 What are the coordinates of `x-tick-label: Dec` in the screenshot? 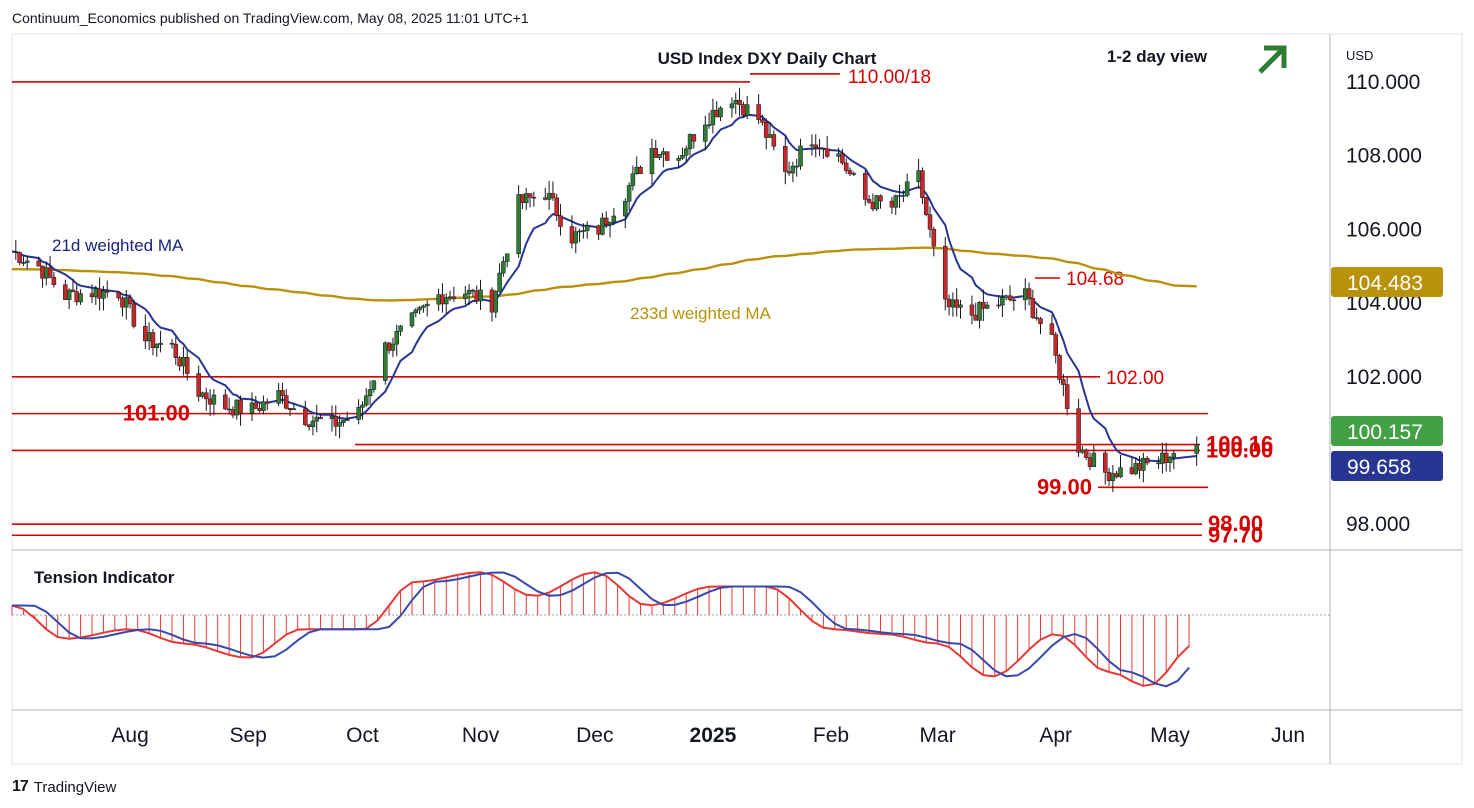 It's located at (594, 735).